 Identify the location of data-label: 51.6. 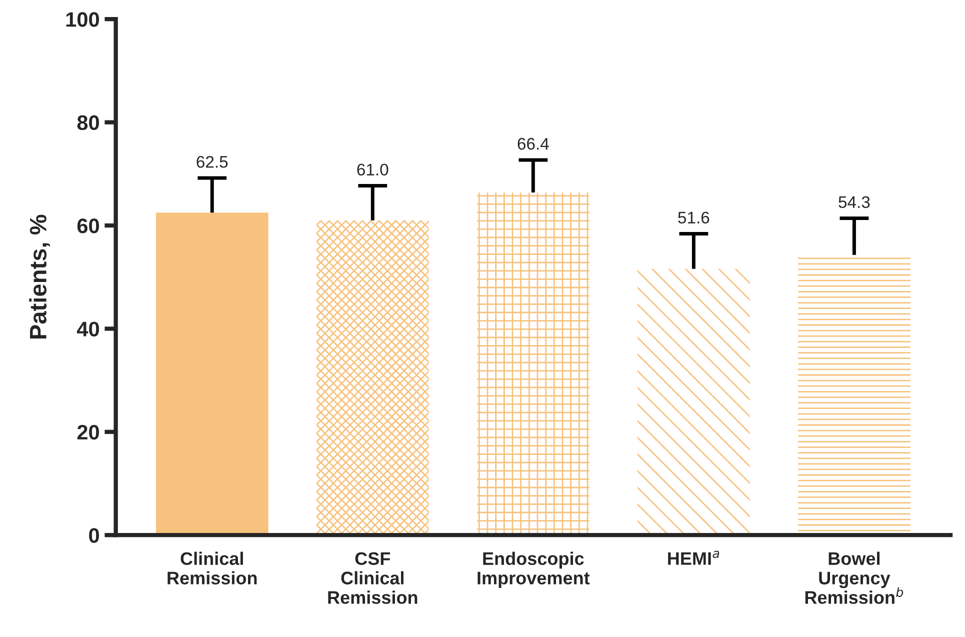
(694, 218).